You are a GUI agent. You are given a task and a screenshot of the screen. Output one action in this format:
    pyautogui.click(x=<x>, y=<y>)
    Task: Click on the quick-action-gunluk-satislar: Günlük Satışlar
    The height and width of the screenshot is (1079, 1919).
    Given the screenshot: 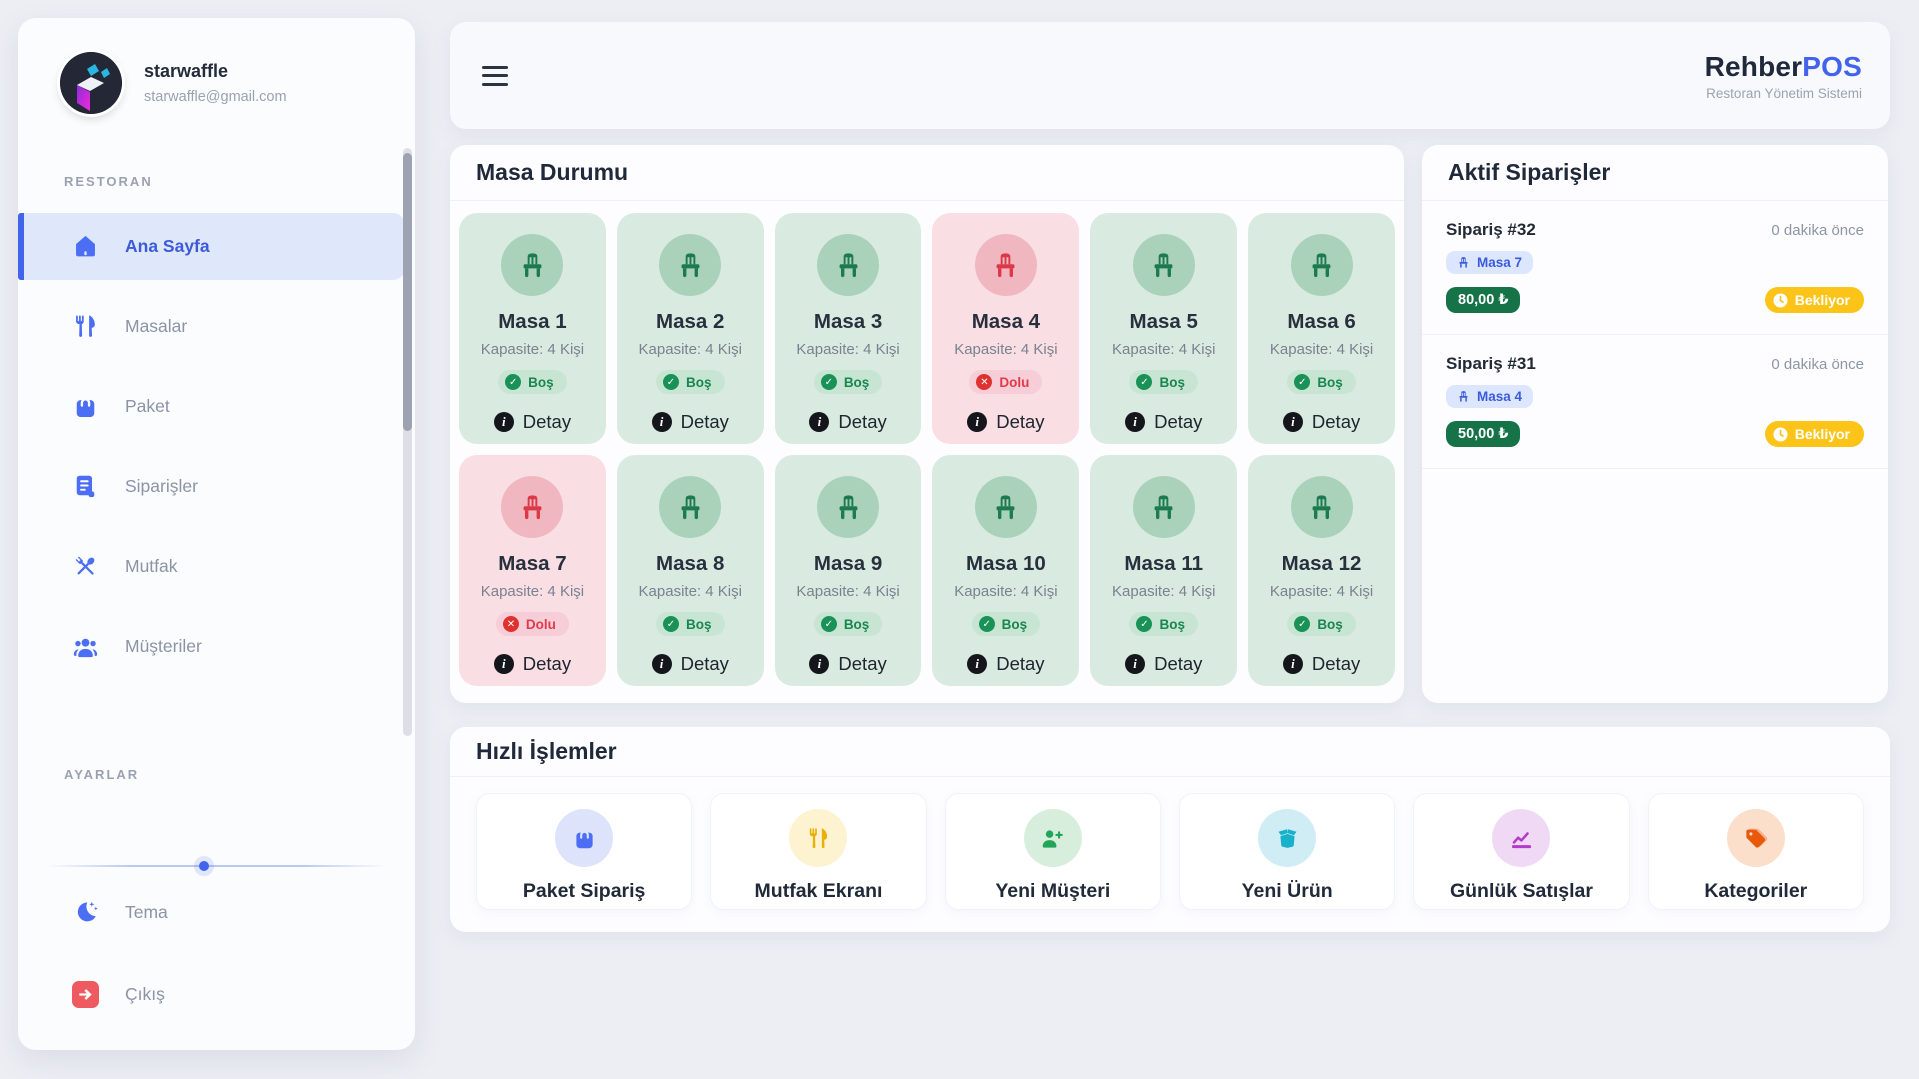 What is the action you would take?
    pyautogui.click(x=1521, y=851)
    